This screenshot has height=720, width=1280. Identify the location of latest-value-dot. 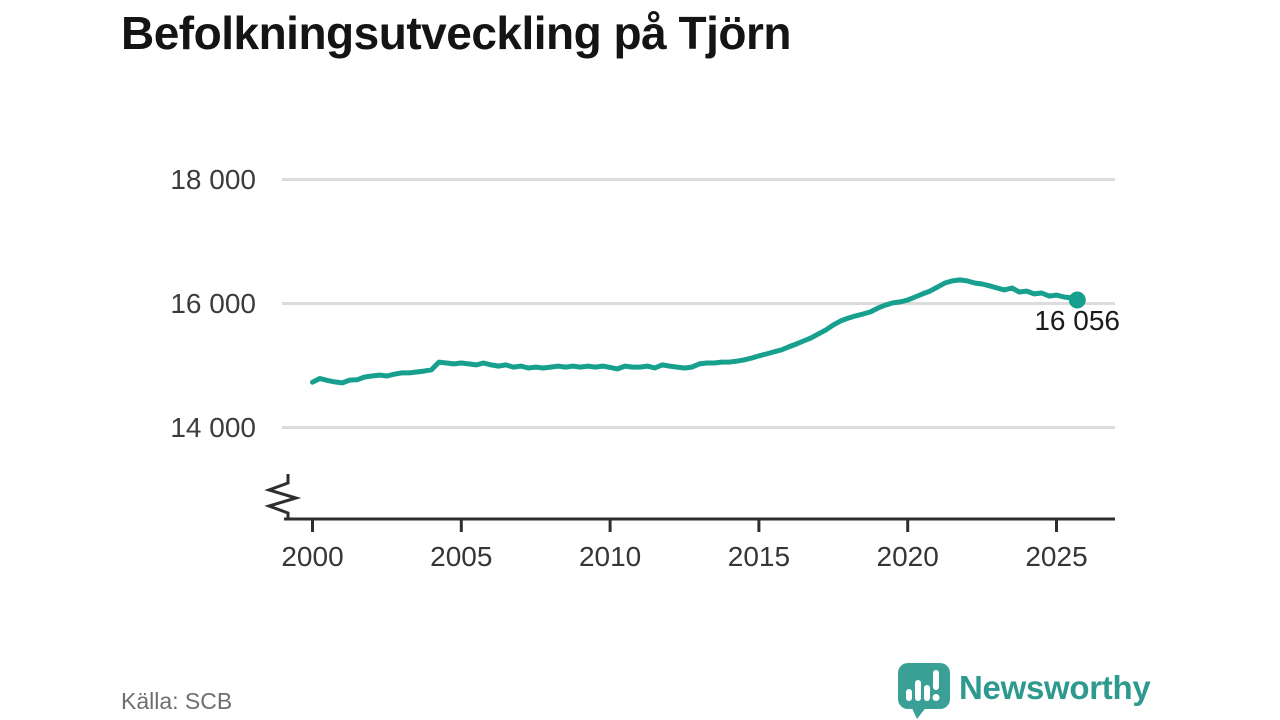
(1077, 300).